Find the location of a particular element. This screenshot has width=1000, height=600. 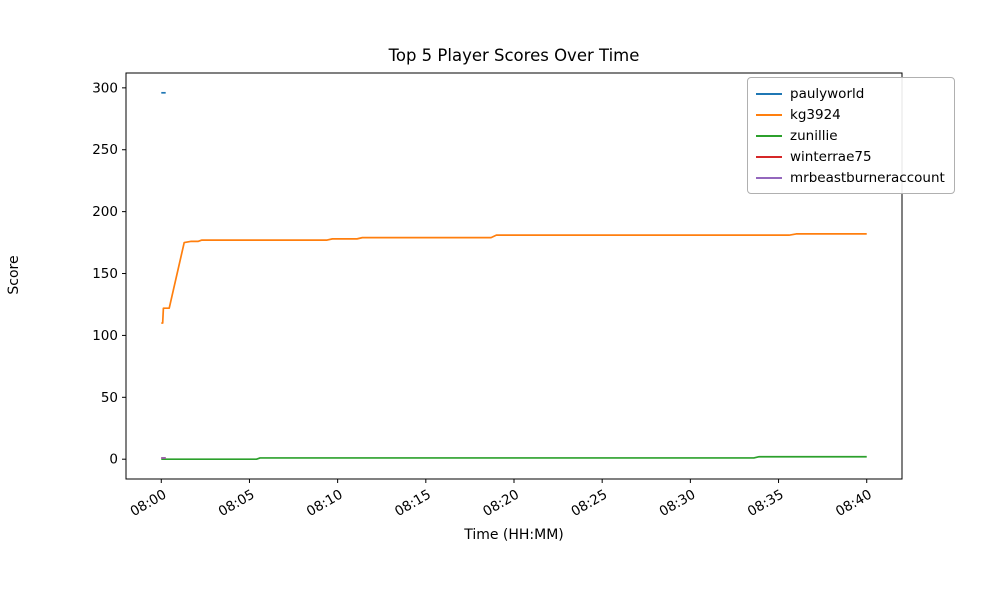

y-tick-label: 50 is located at coordinates (109, 398).